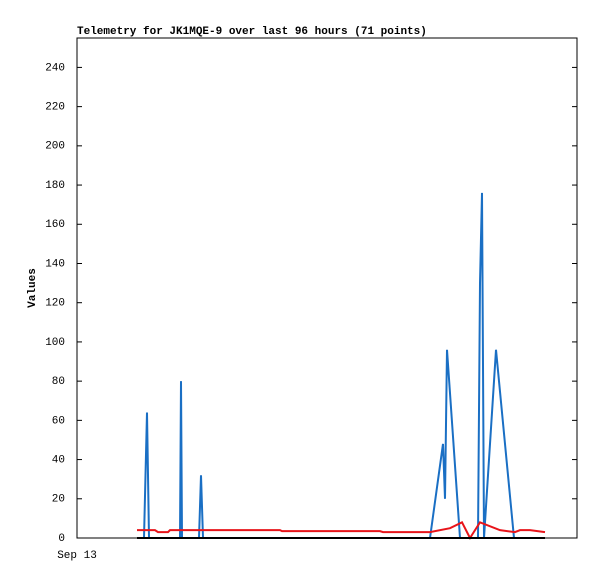  What do you see at coordinates (55, 264) in the screenshot?
I see `y-tick-label: 140` at bounding box center [55, 264].